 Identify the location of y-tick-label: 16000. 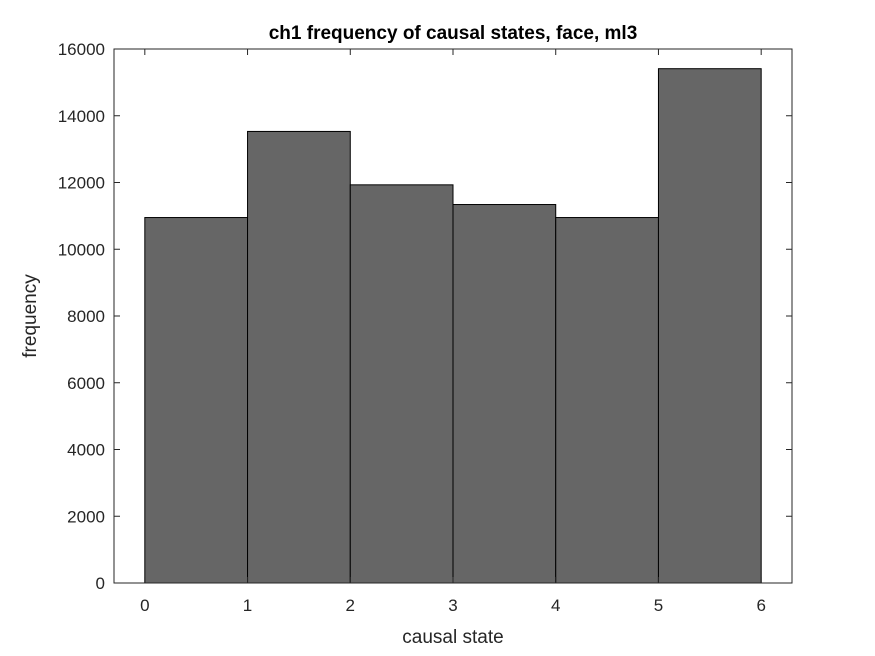
(81, 49).